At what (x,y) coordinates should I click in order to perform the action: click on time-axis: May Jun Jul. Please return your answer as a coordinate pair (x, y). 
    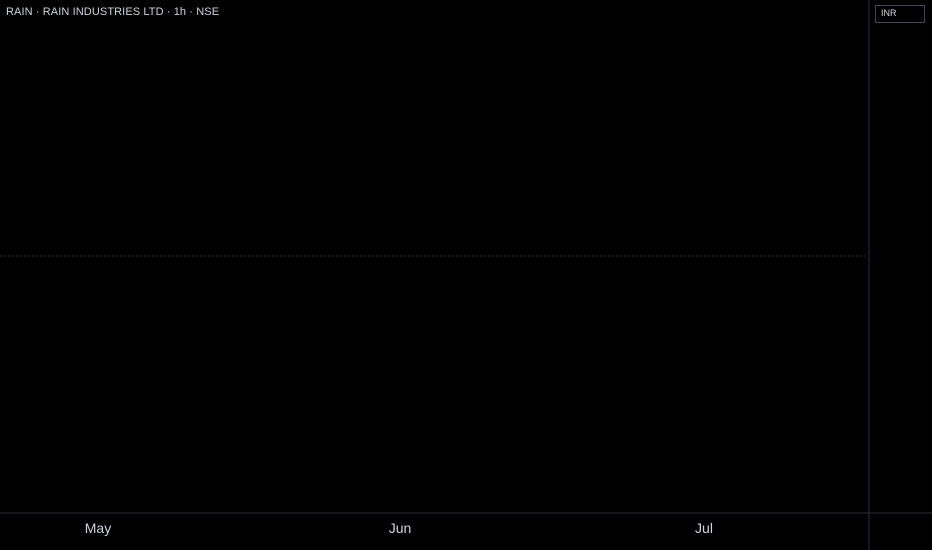
    Looking at the image, I should click on (399, 528).